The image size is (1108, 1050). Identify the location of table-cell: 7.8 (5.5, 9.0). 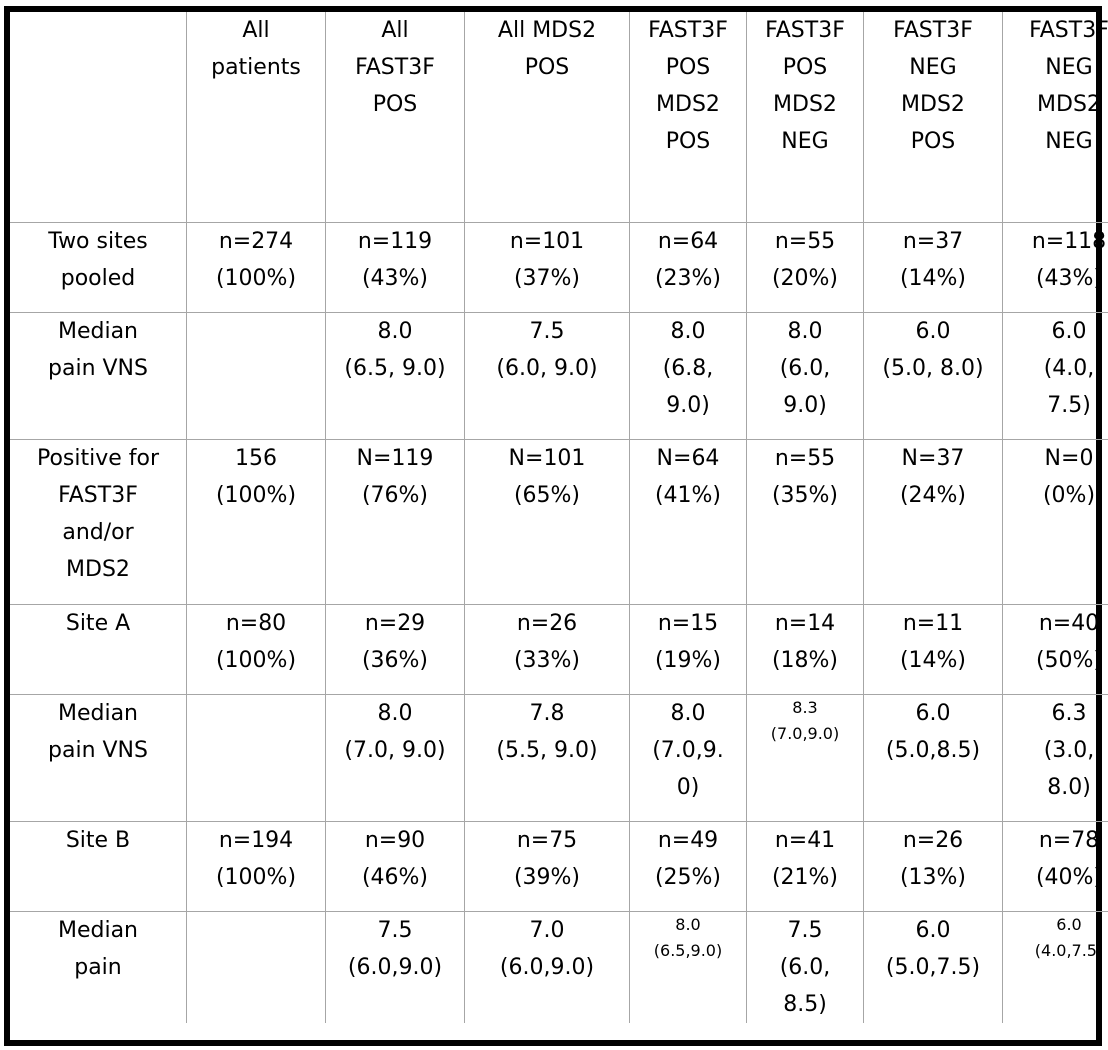
(547, 757).